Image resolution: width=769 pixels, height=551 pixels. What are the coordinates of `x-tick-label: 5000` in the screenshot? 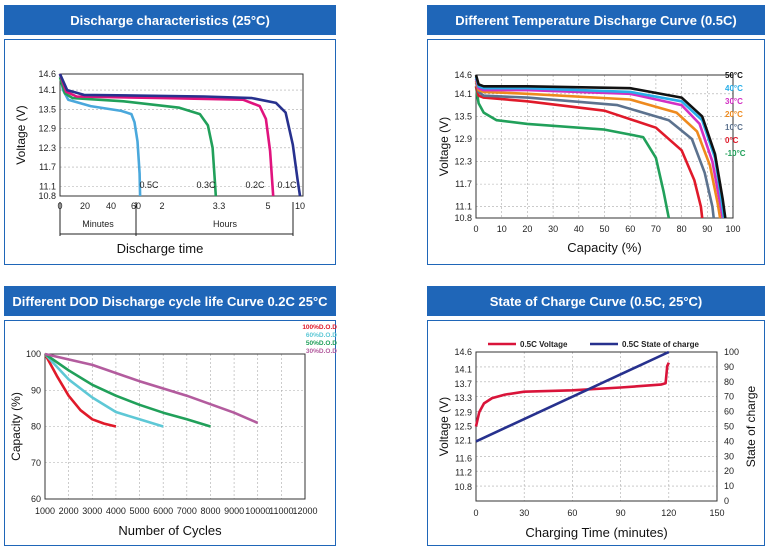 It's located at (140, 511).